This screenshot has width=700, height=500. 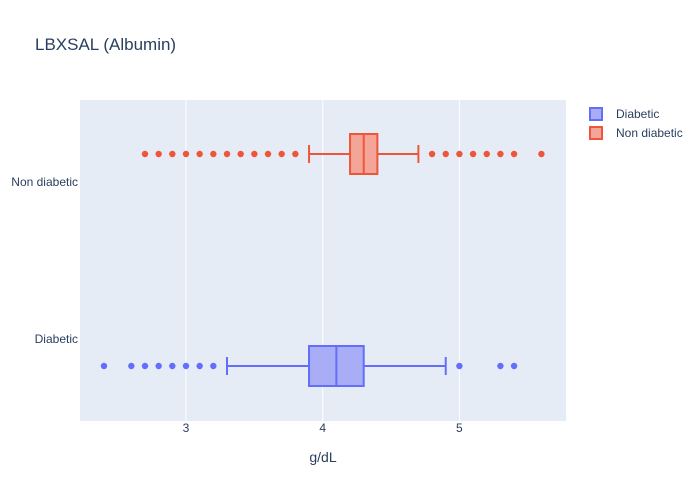 What do you see at coordinates (636, 123) in the screenshot?
I see `legend: Diabetic Non diabetic` at bounding box center [636, 123].